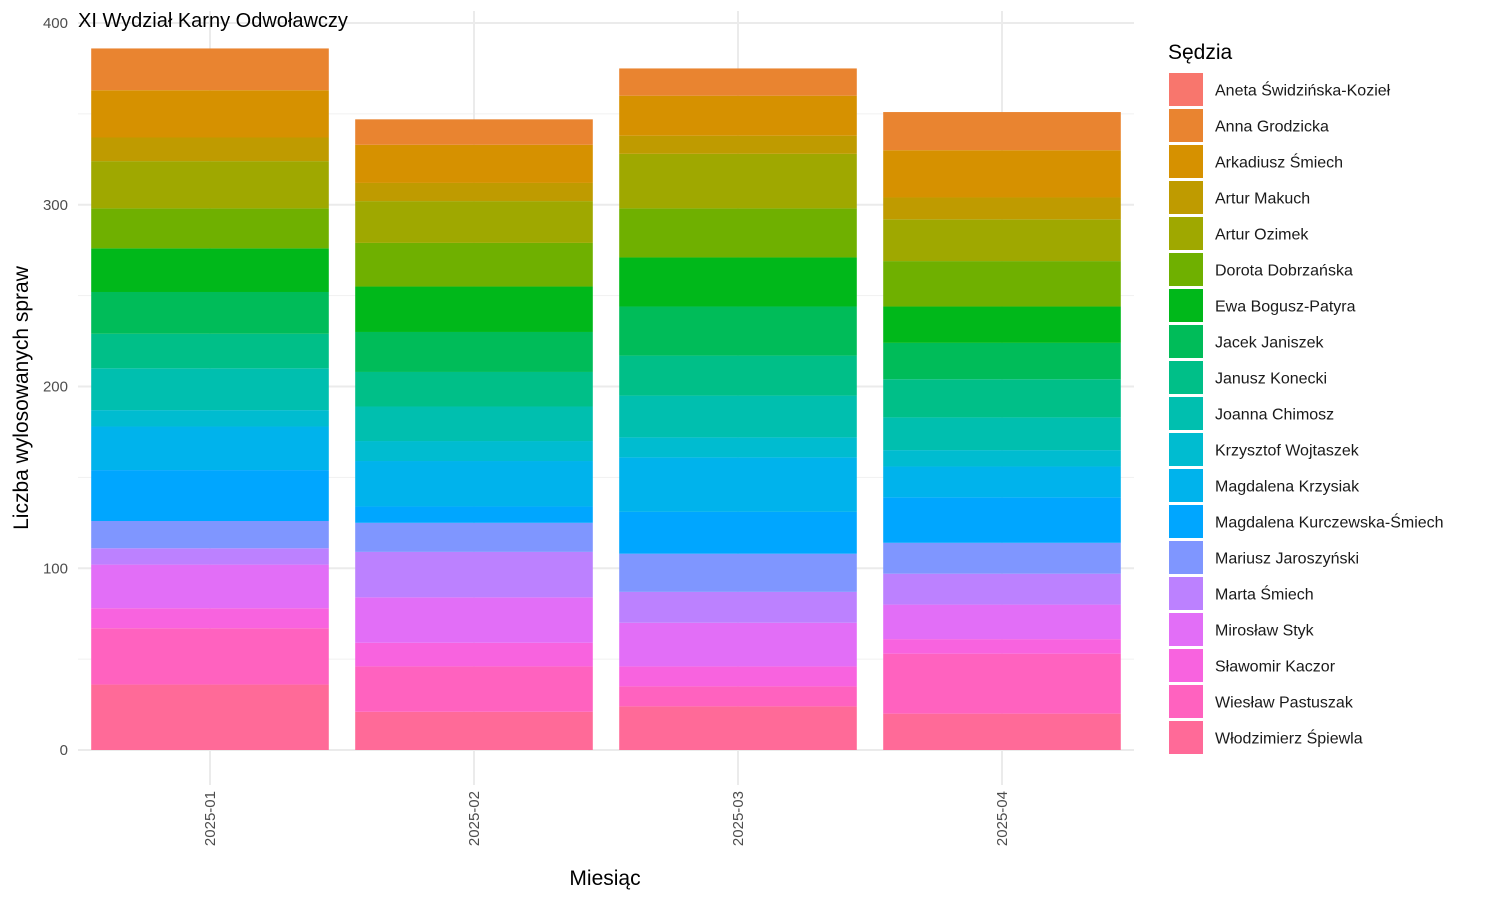 Image resolution: width=1500 pixels, height=900 pixels. I want to click on legend-label: Mariusz Jaroszyński, so click(1287, 559).